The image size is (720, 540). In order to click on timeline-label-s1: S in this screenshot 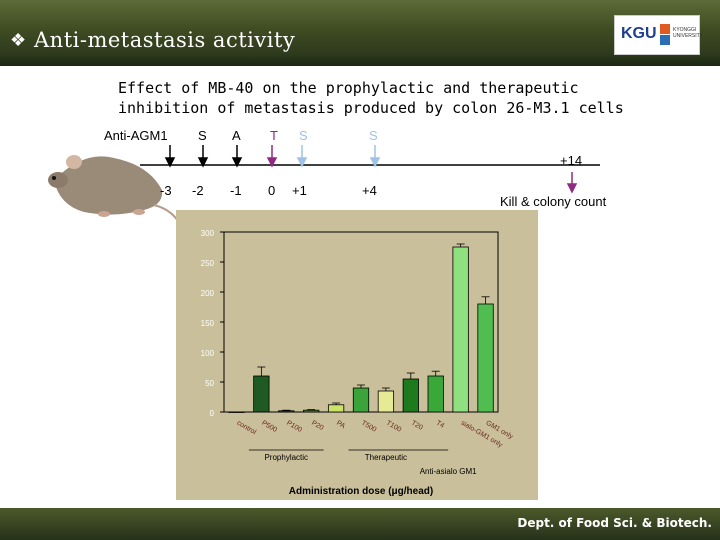, I will do `click(202, 135)`.